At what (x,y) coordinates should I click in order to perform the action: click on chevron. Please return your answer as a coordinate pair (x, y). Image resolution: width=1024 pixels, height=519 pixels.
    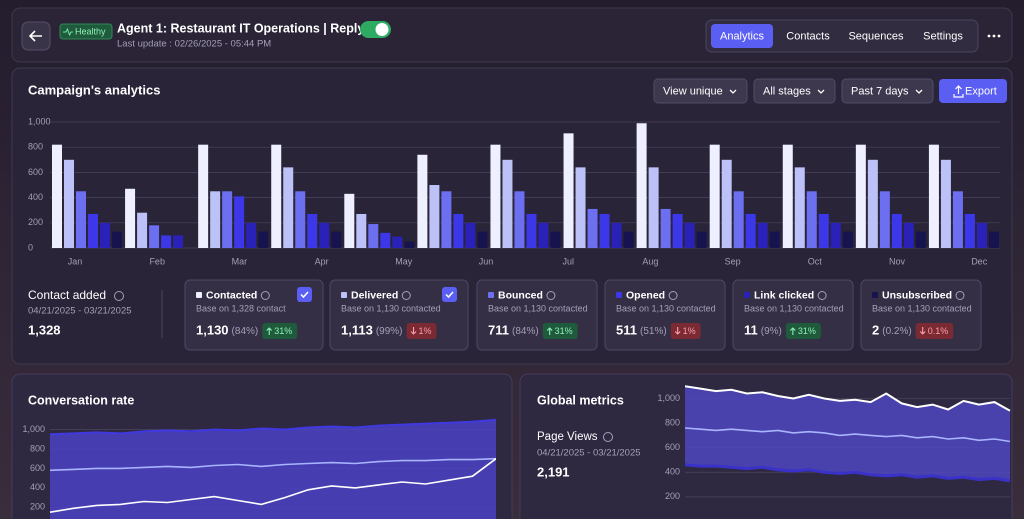
    Looking at the image, I should click on (821, 91).